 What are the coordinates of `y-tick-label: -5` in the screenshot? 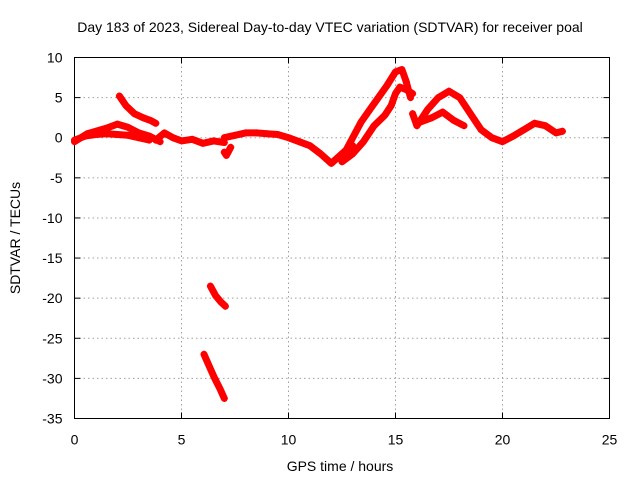 It's located at (56, 178).